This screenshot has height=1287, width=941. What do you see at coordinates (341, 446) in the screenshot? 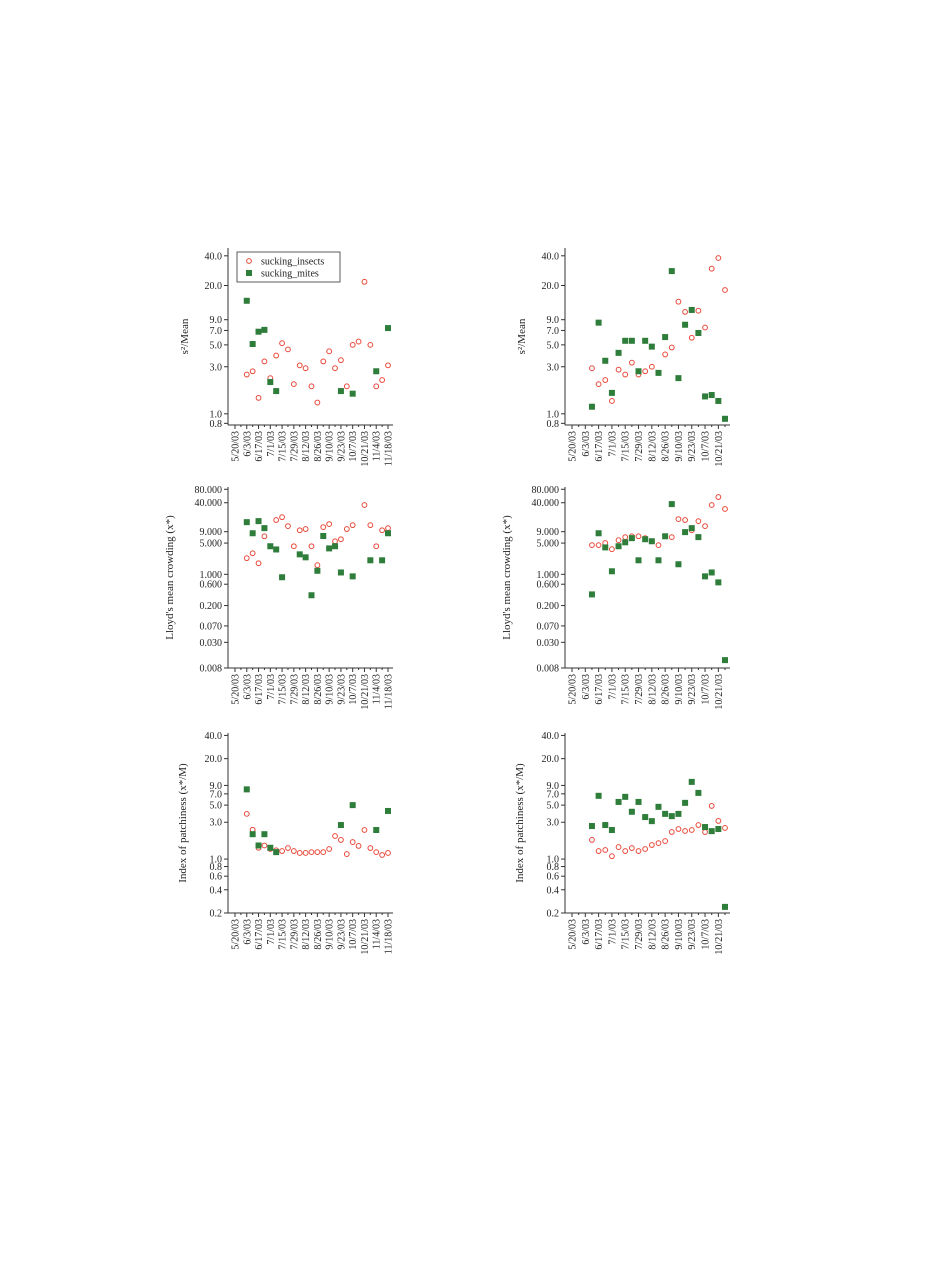
I see `x-tick-label: 9/23/03` at bounding box center [341, 446].